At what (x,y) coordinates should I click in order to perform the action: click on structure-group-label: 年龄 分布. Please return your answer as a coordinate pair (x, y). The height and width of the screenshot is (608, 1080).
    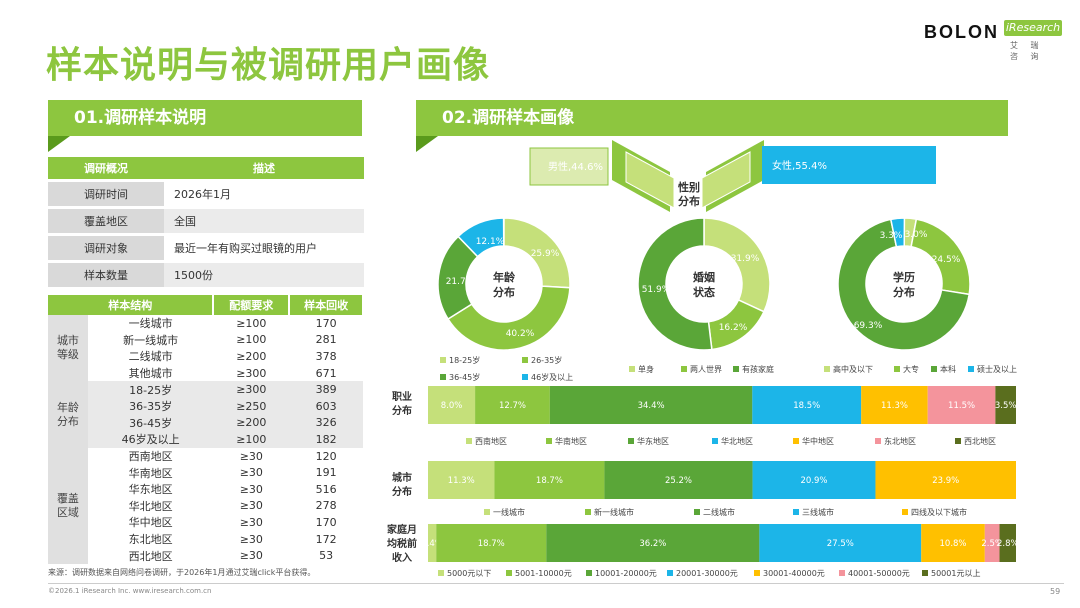
    Looking at the image, I should click on (68, 414).